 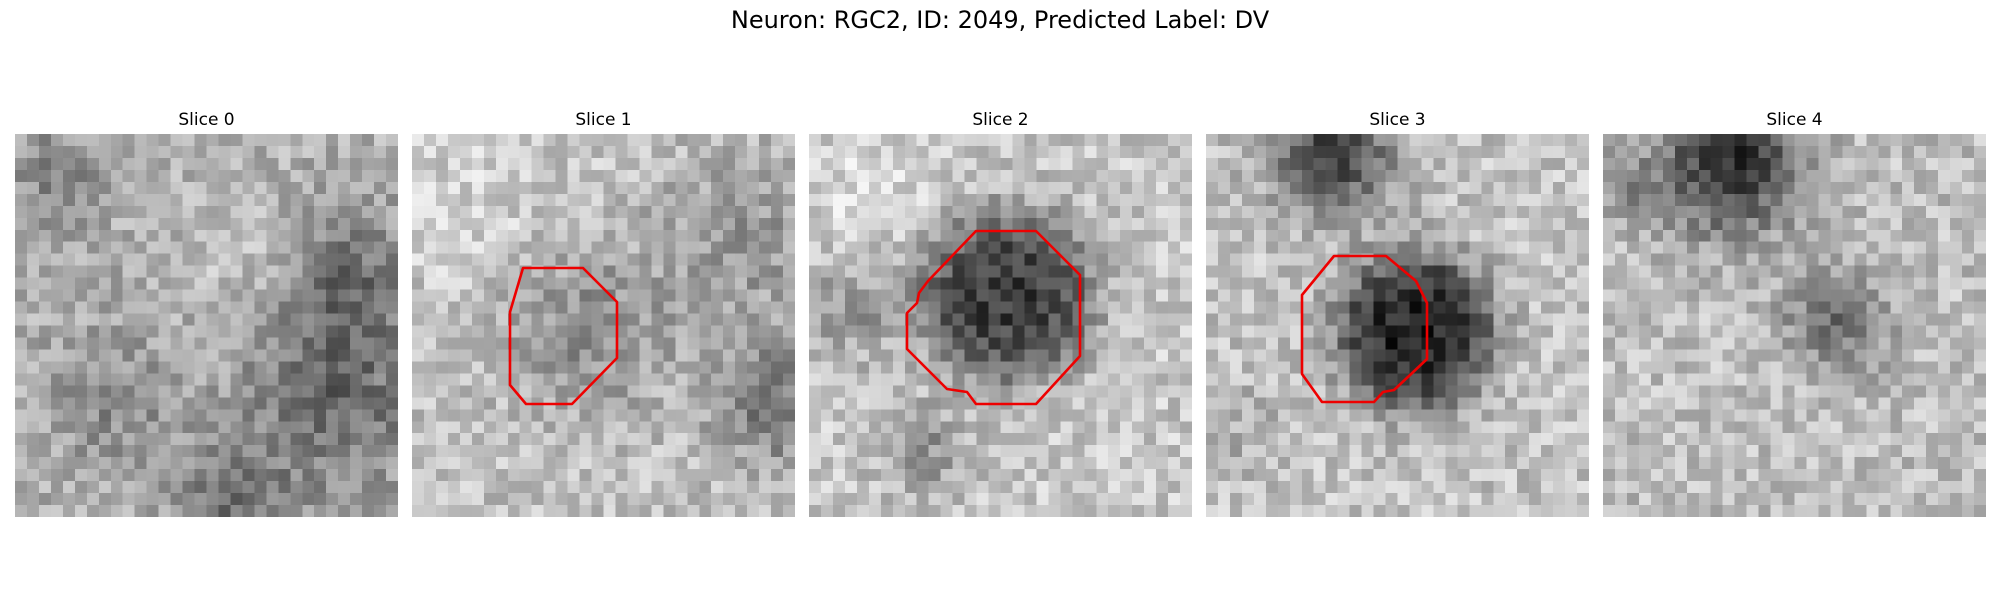 I want to click on slice-title: Slice 2, so click(x=1000, y=120).